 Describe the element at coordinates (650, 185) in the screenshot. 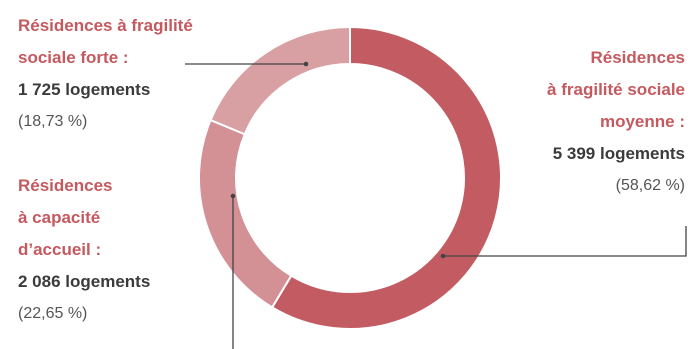

I see `percent-label: (58,62 %)` at that location.